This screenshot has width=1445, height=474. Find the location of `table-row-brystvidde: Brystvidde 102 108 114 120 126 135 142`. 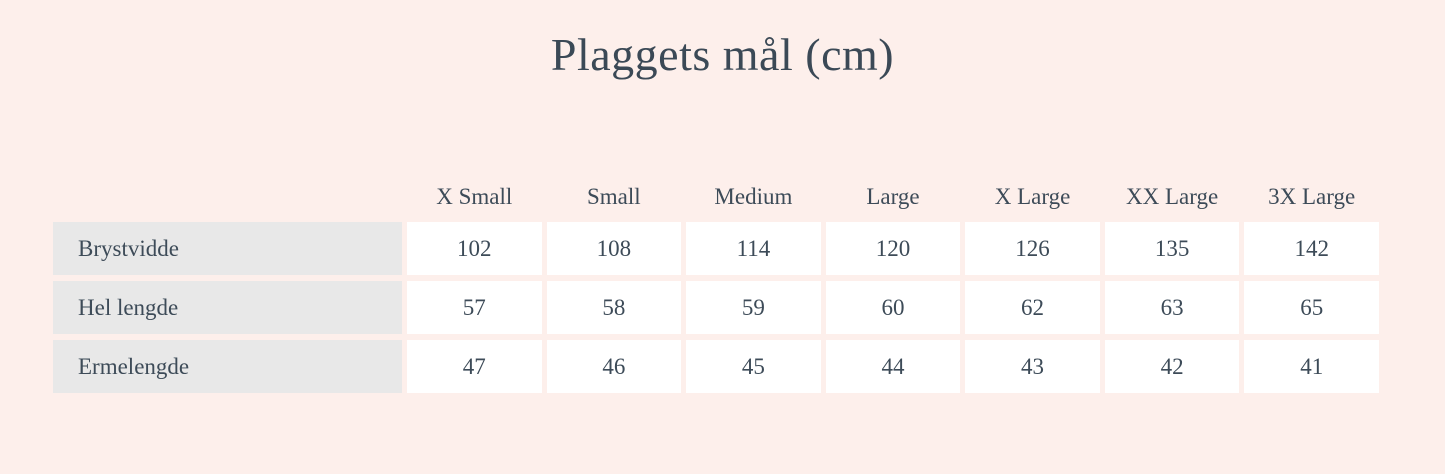

table-row-brystvidde: Brystvidde 102 108 114 120 126 135 142 is located at coordinates (716, 248).